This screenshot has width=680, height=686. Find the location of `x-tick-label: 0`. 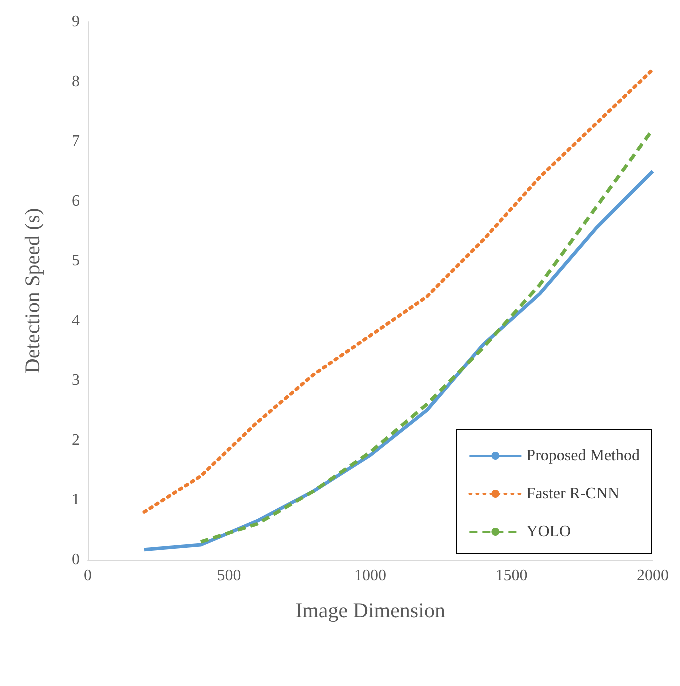

x-tick-label: 0 is located at coordinates (88, 576).